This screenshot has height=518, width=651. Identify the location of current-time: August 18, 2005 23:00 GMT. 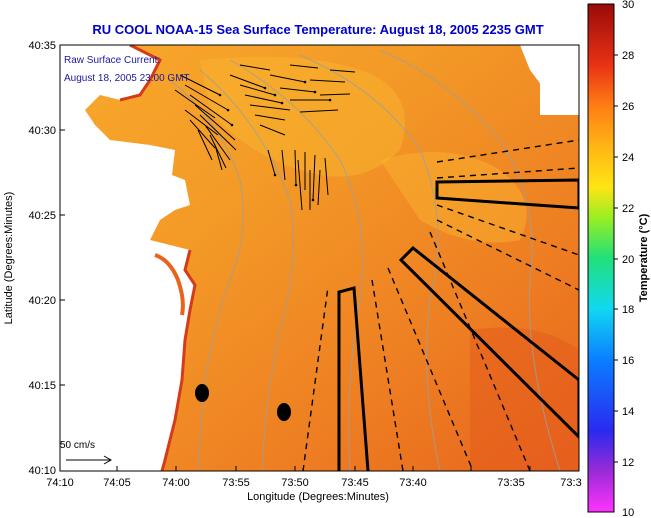
(127, 78).